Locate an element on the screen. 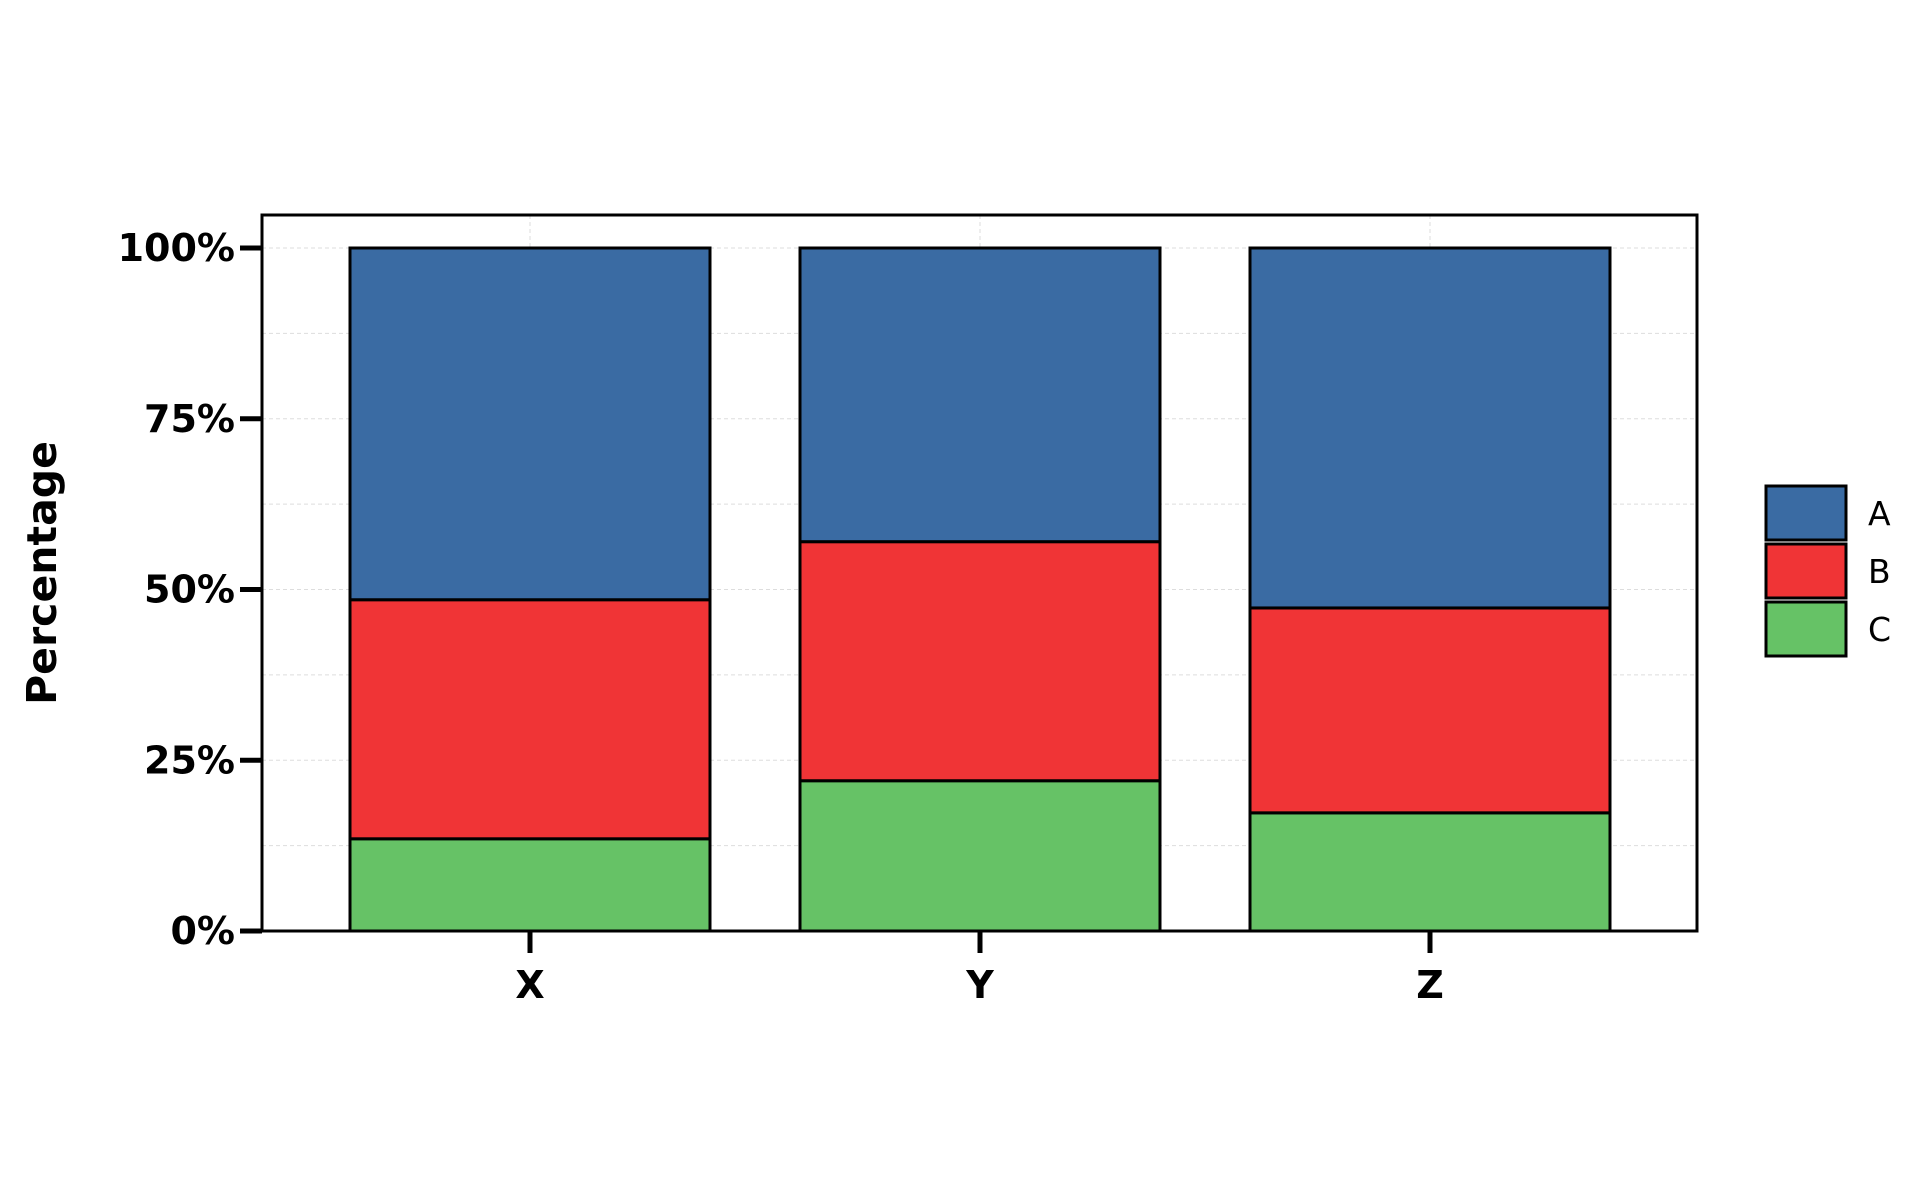 The height and width of the screenshot is (1200, 1920). y-axis: 0% 25% 50% 75% 100% is located at coordinates (190, 589).